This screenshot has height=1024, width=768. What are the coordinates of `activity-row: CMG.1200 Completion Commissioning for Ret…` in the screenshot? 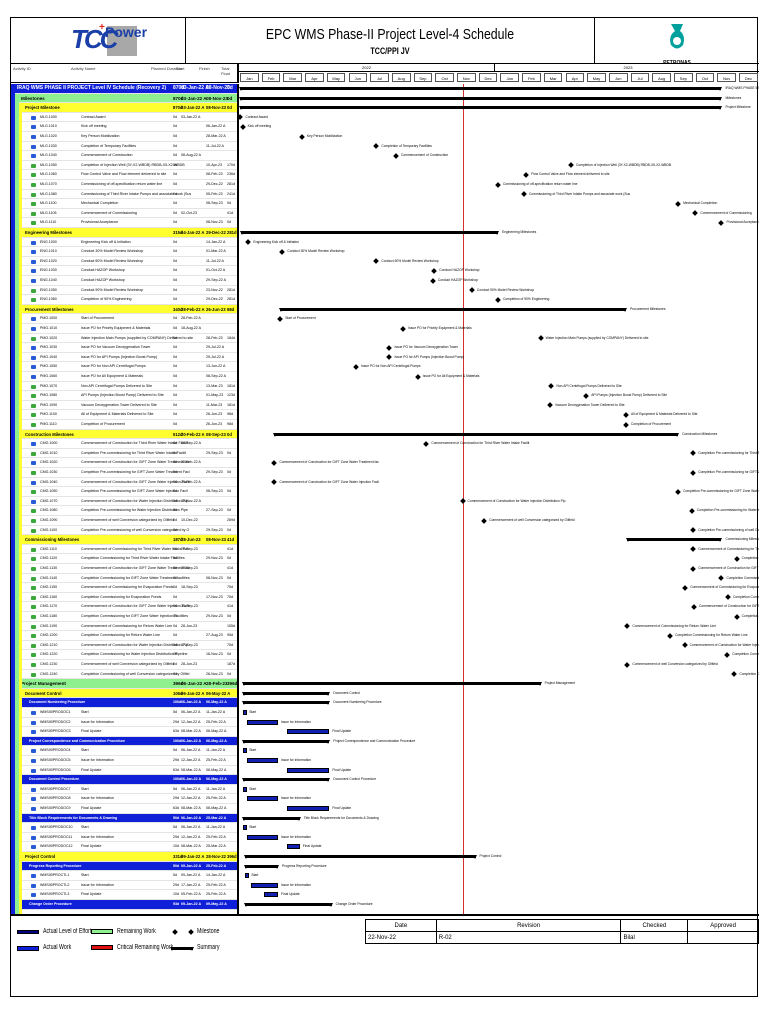 It's located at (124, 636).